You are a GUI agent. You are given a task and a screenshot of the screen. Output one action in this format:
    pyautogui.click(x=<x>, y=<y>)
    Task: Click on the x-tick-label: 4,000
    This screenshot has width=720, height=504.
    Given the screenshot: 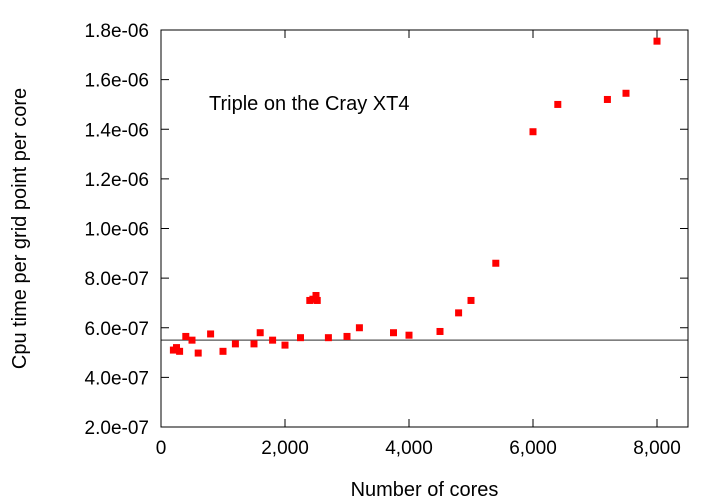 What is the action you would take?
    pyautogui.click(x=409, y=448)
    